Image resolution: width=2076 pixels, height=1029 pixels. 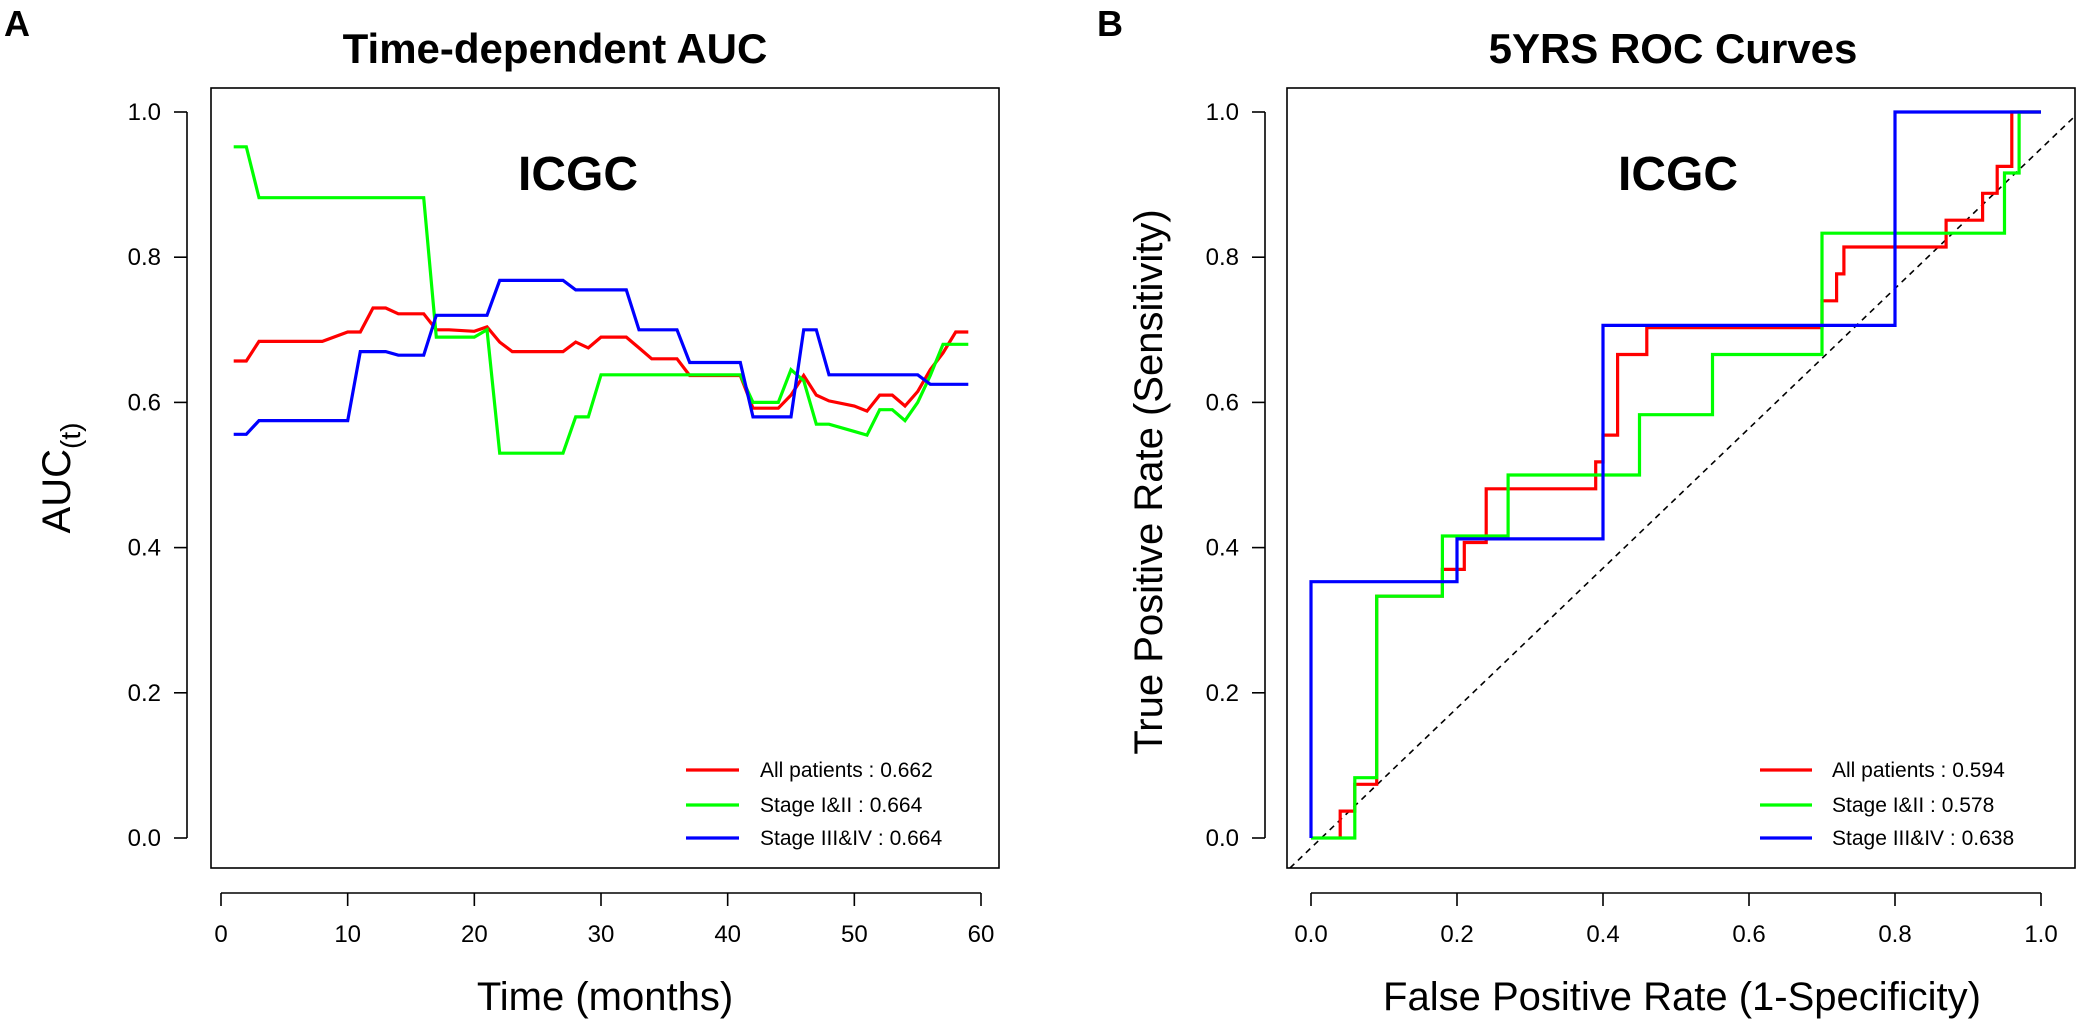 I want to click on panel-a-y-tick-label: 0.4, so click(x=144, y=548).